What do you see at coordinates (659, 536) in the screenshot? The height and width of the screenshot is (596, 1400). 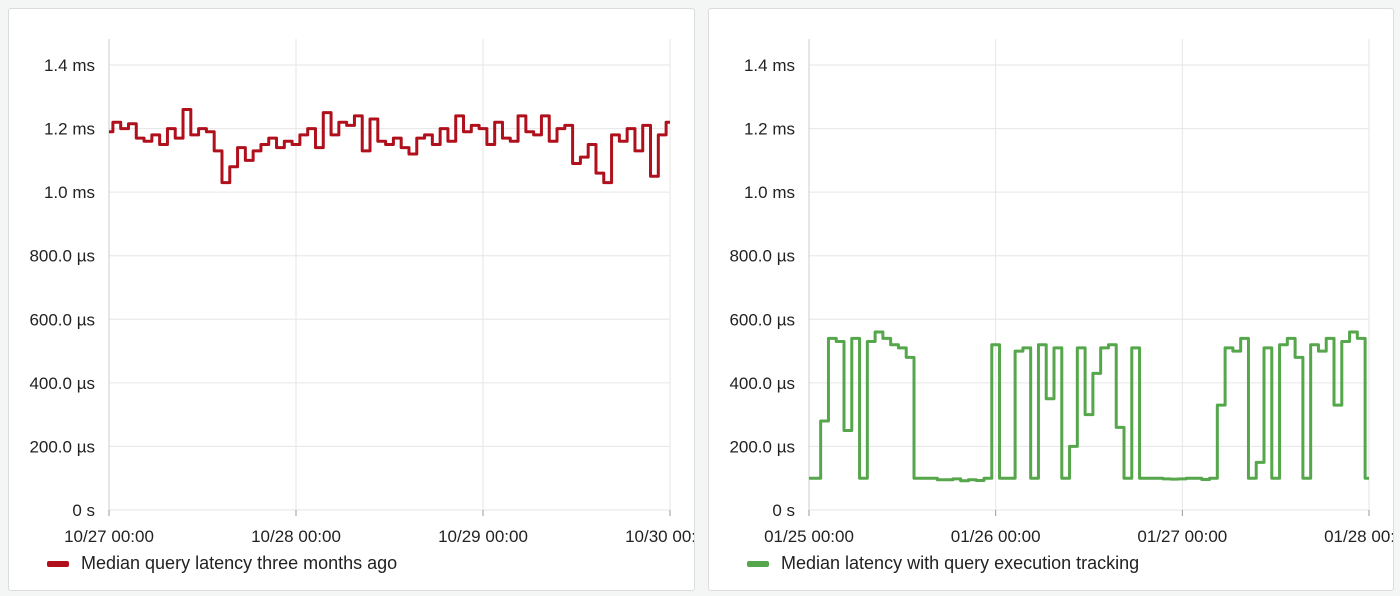 I see `x-tick-label: 10/30 00:00` at bounding box center [659, 536].